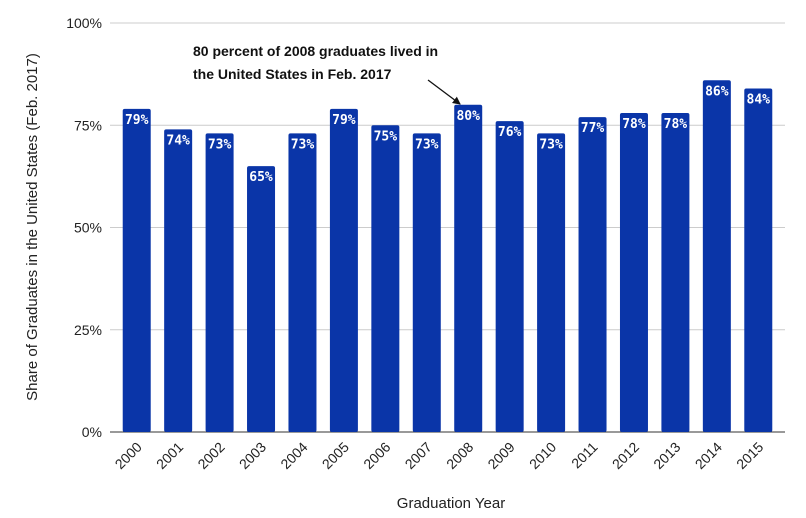 This screenshot has height=518, width=806. Describe the element at coordinates (717, 91) in the screenshot. I see `bar-value-label: 86%` at that location.